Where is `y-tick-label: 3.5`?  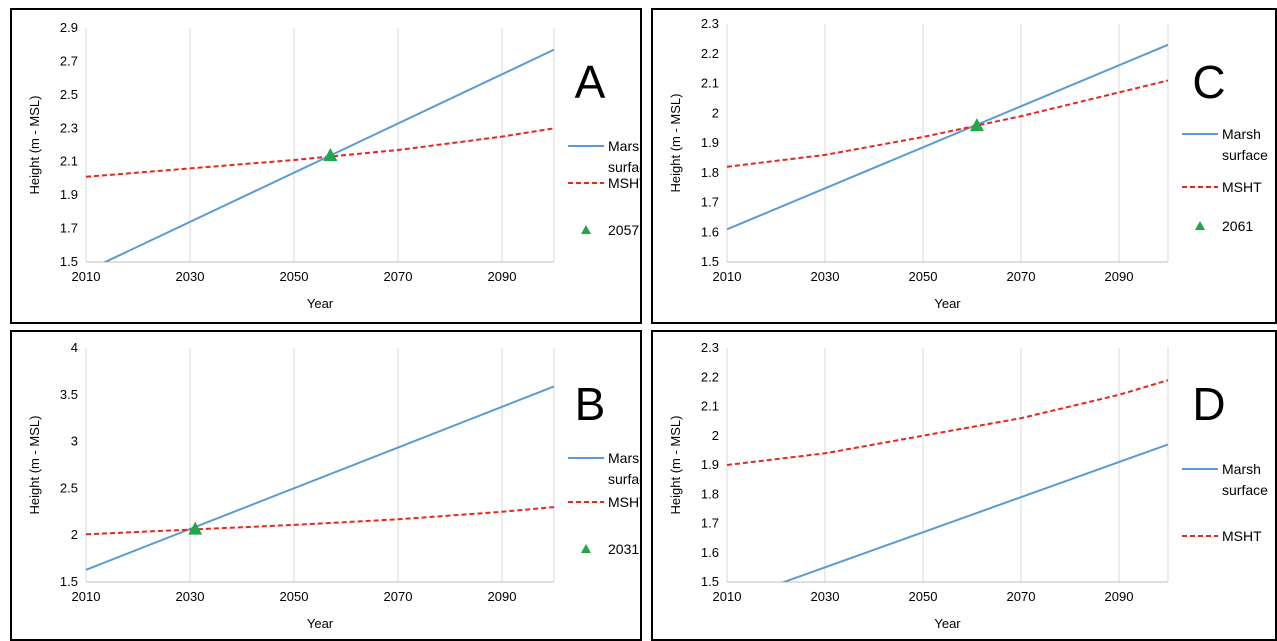 y-tick-label: 3.5 is located at coordinates (69, 394).